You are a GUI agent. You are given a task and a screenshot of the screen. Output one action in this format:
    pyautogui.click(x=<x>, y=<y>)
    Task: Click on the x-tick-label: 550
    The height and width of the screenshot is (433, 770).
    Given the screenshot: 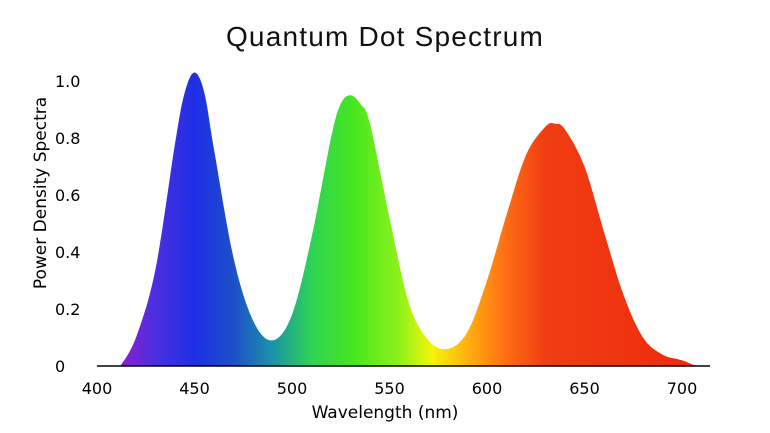 What is the action you would take?
    pyautogui.click(x=389, y=388)
    